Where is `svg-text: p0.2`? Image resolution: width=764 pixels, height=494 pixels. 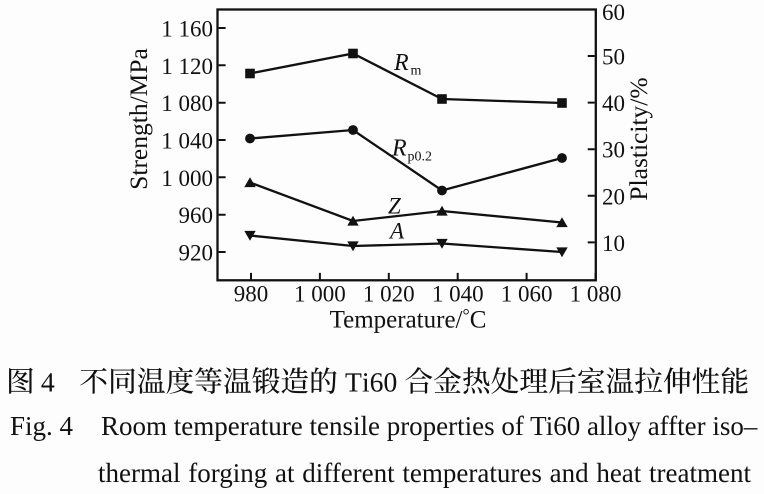
svg-text: p0.2 is located at coordinates (420, 157).